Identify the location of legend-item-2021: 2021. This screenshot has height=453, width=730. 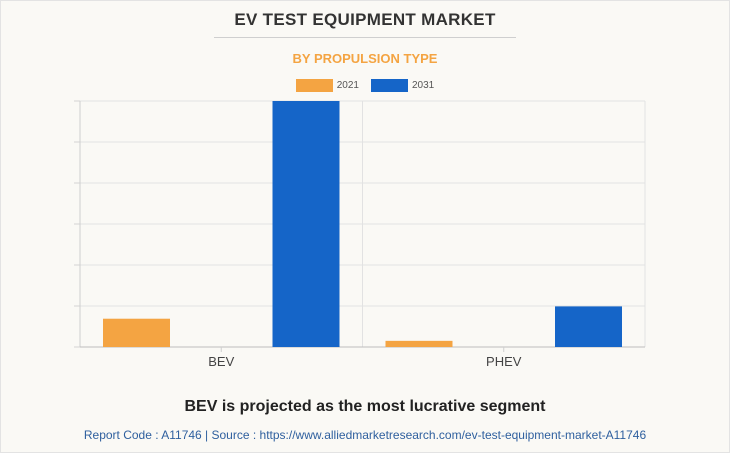
(327, 85).